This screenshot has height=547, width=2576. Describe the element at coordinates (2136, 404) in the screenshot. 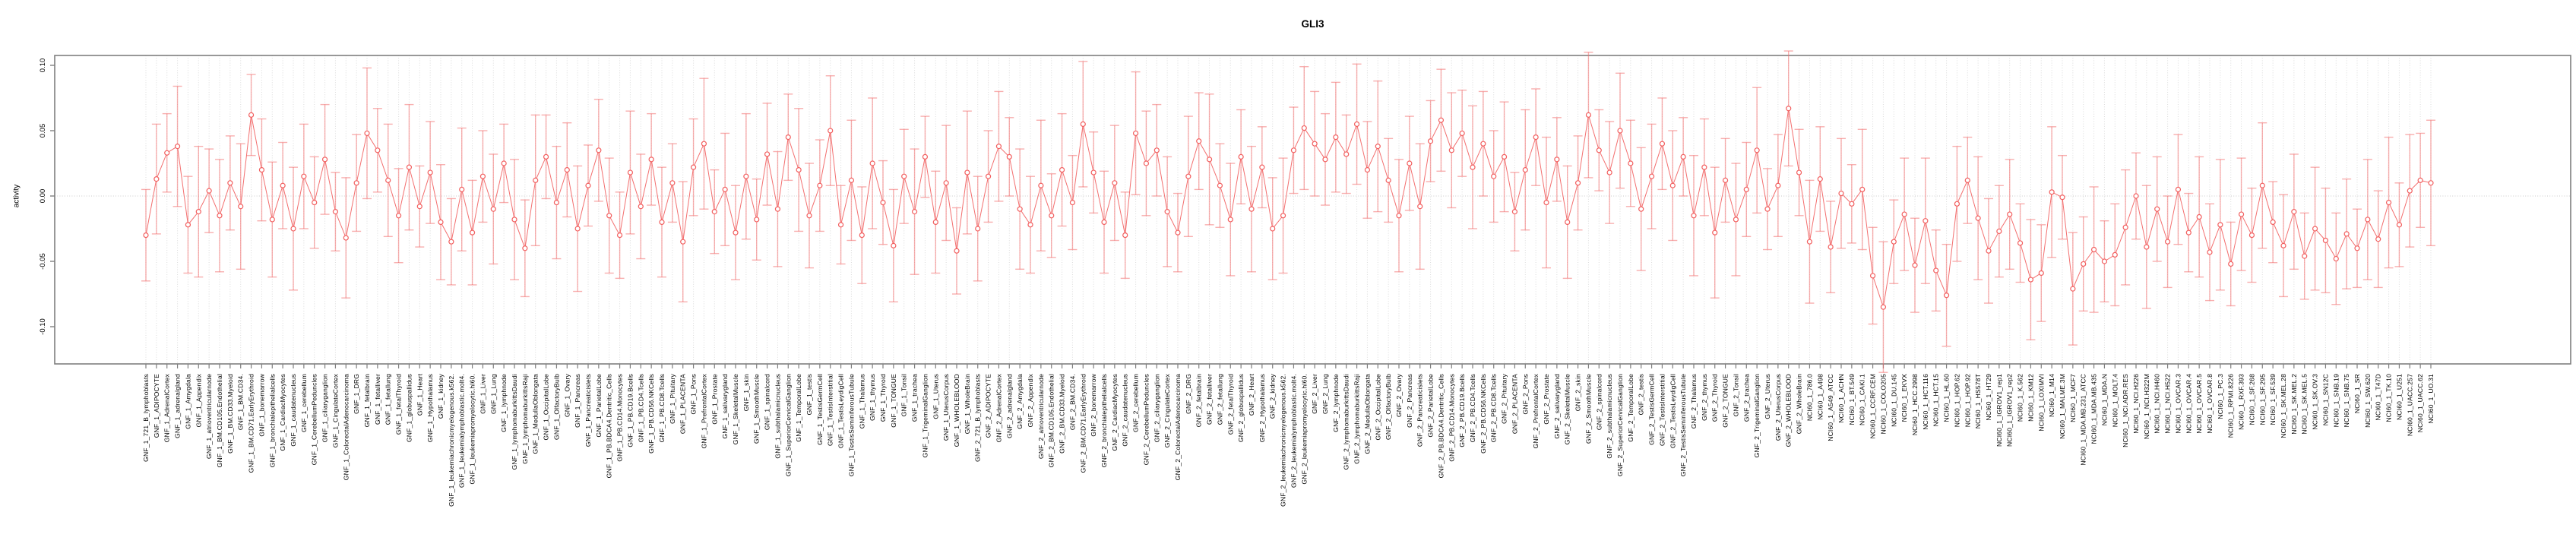

I see `x-tick-label: NCI60_1_NCI.H226` at that location.